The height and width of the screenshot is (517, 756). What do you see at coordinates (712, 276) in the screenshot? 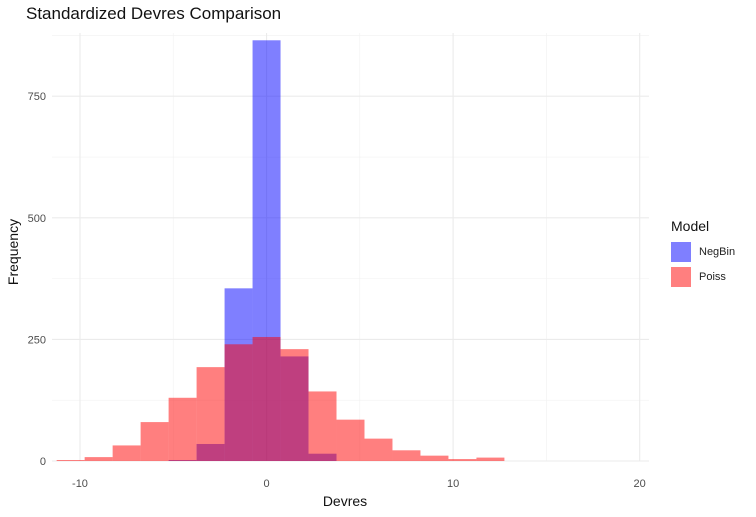
I see `legend-label-poiss: Poiss` at bounding box center [712, 276].